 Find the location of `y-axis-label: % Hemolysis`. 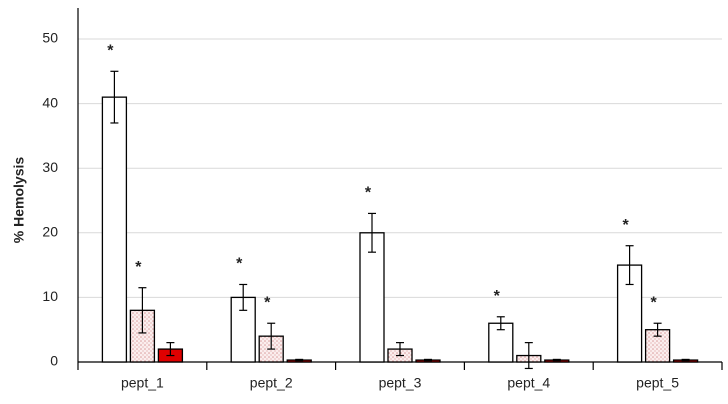

y-axis-label: % Hemolysis is located at coordinates (19, 200).